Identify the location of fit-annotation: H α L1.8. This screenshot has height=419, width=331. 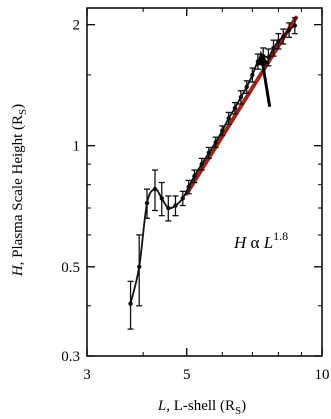
(260, 240).